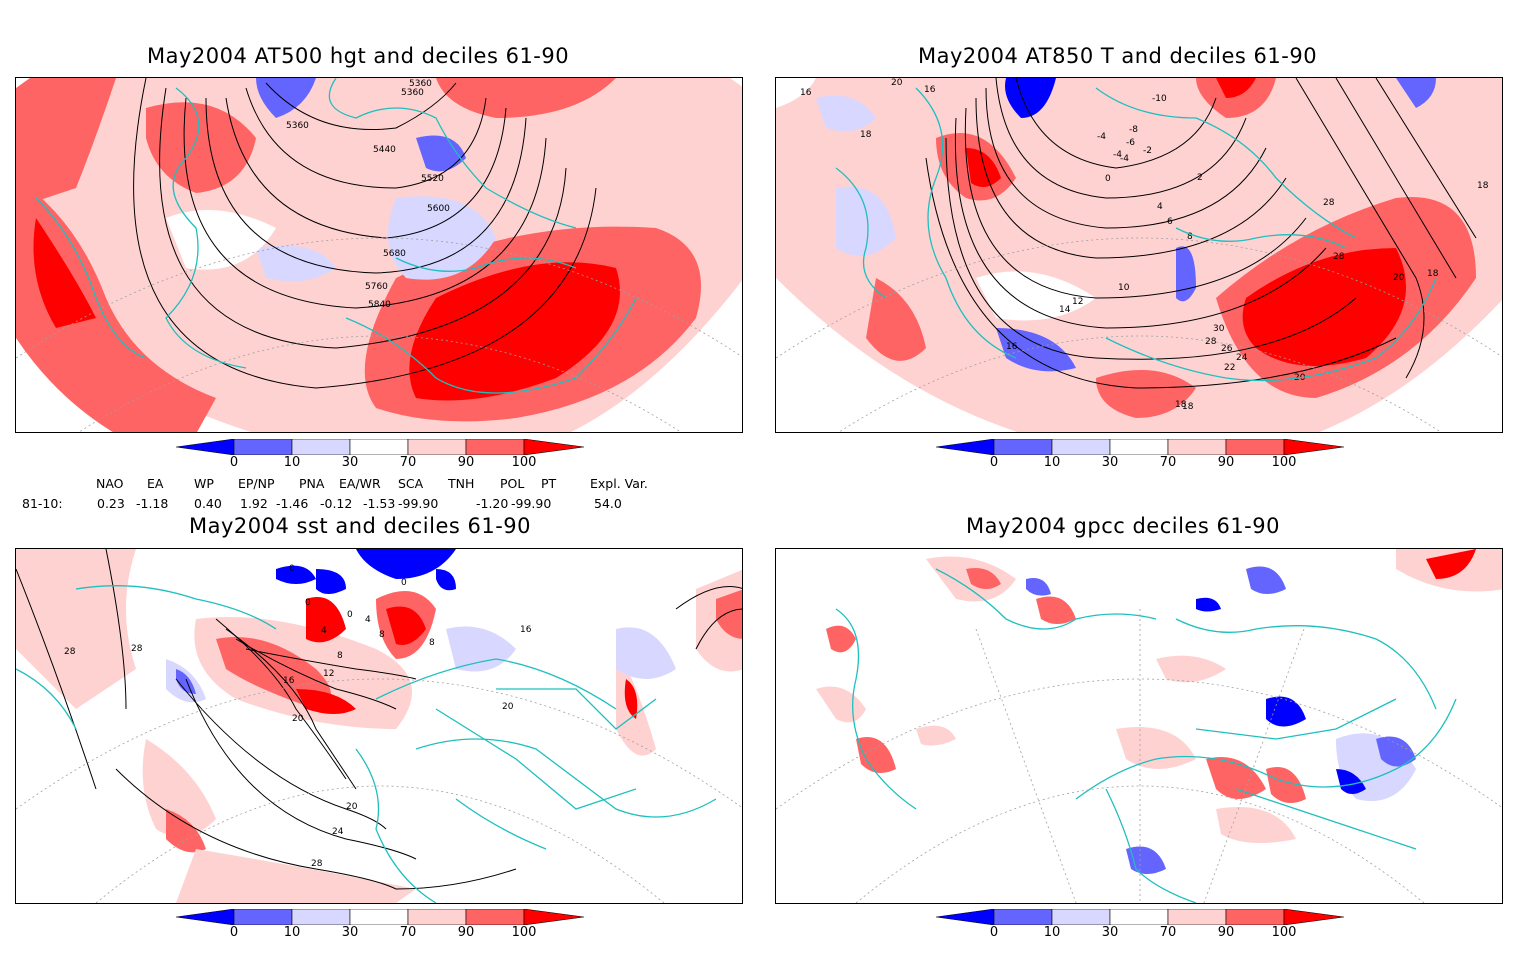  Describe the element at coordinates (512, 483) in the screenshot. I see `index-header: POL` at that location.